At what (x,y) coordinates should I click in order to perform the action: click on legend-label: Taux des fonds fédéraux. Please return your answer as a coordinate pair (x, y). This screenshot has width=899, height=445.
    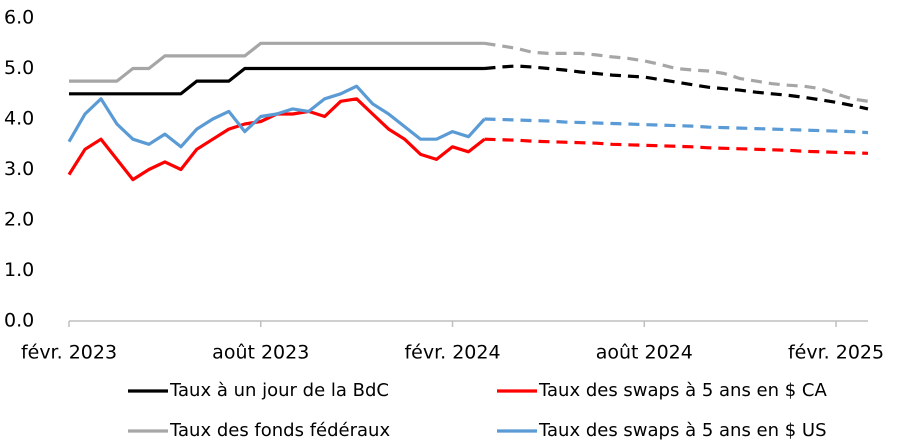
    Looking at the image, I should click on (279, 430).